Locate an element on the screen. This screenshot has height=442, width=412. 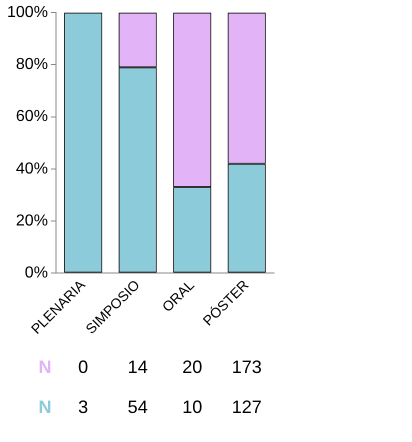
text: 173 is located at coordinates (247, 367).